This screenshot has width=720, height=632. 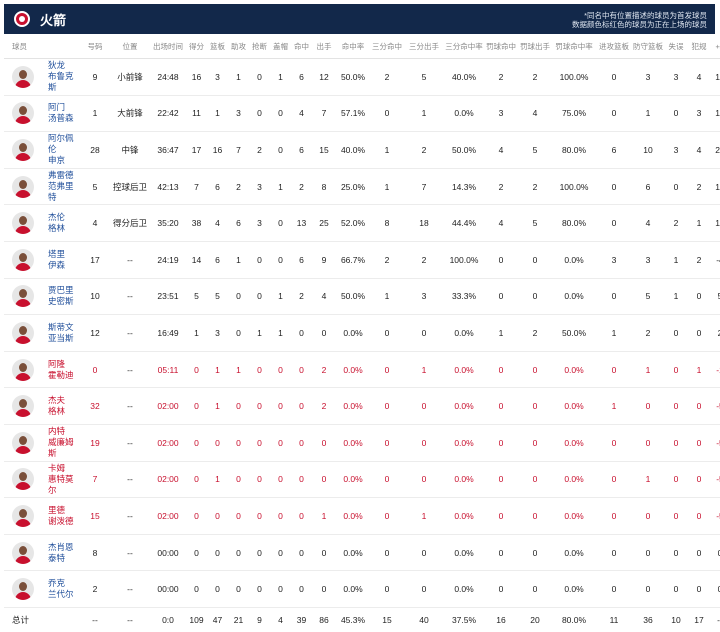 What do you see at coordinates (64, 186) in the screenshot?
I see `player-name: 弗雷德 范弗里特` at bounding box center [64, 186].